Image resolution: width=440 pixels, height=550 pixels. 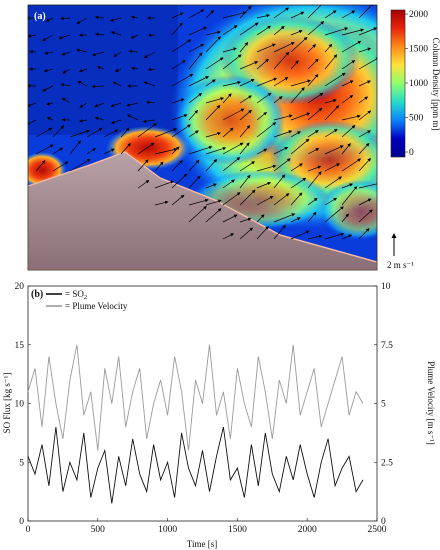 What do you see at coordinates (307, 530) in the screenshot?
I see `x-tick-label: 2000` at bounding box center [307, 530].